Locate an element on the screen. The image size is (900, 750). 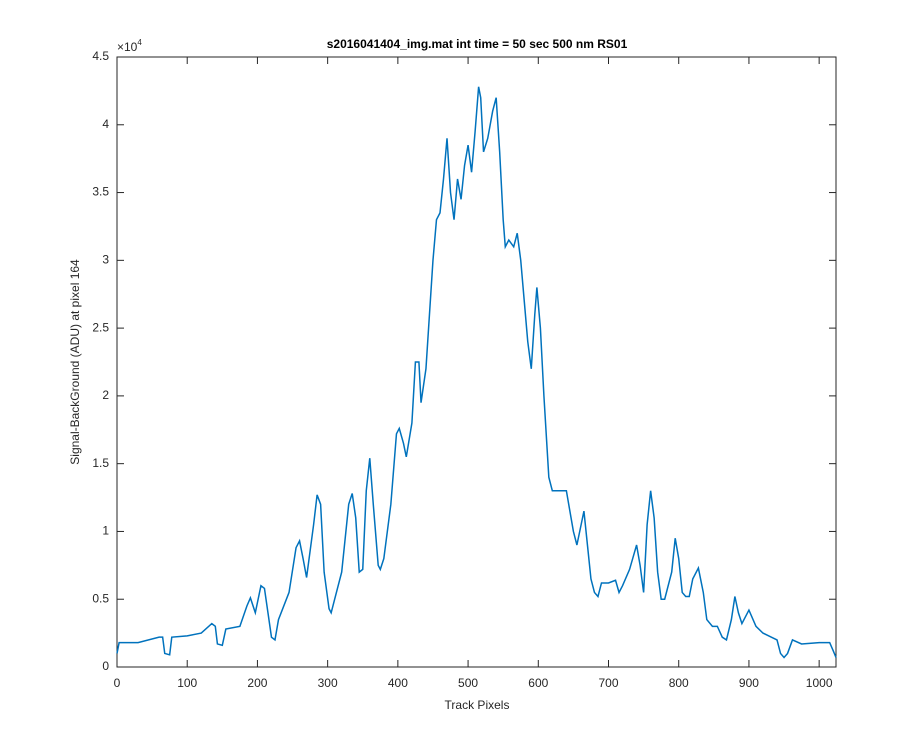
x-tick-label: 1000 is located at coordinates (819, 683).